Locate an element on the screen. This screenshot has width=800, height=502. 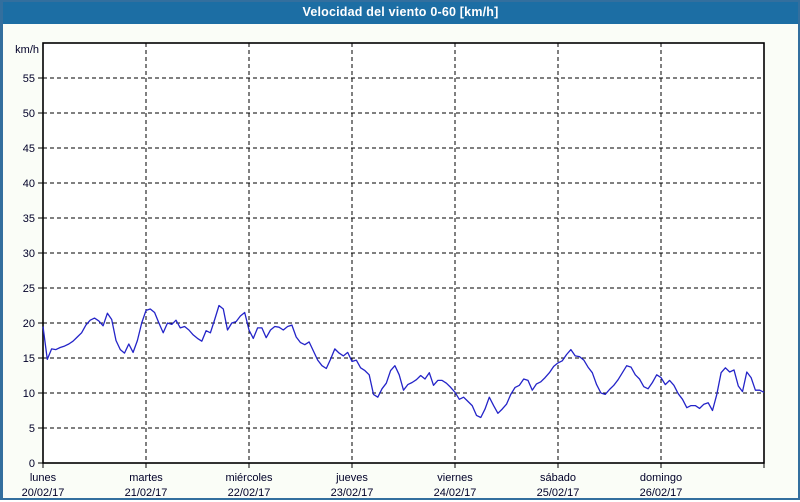
y-tick-label-45: 45 is located at coordinates (29, 149).